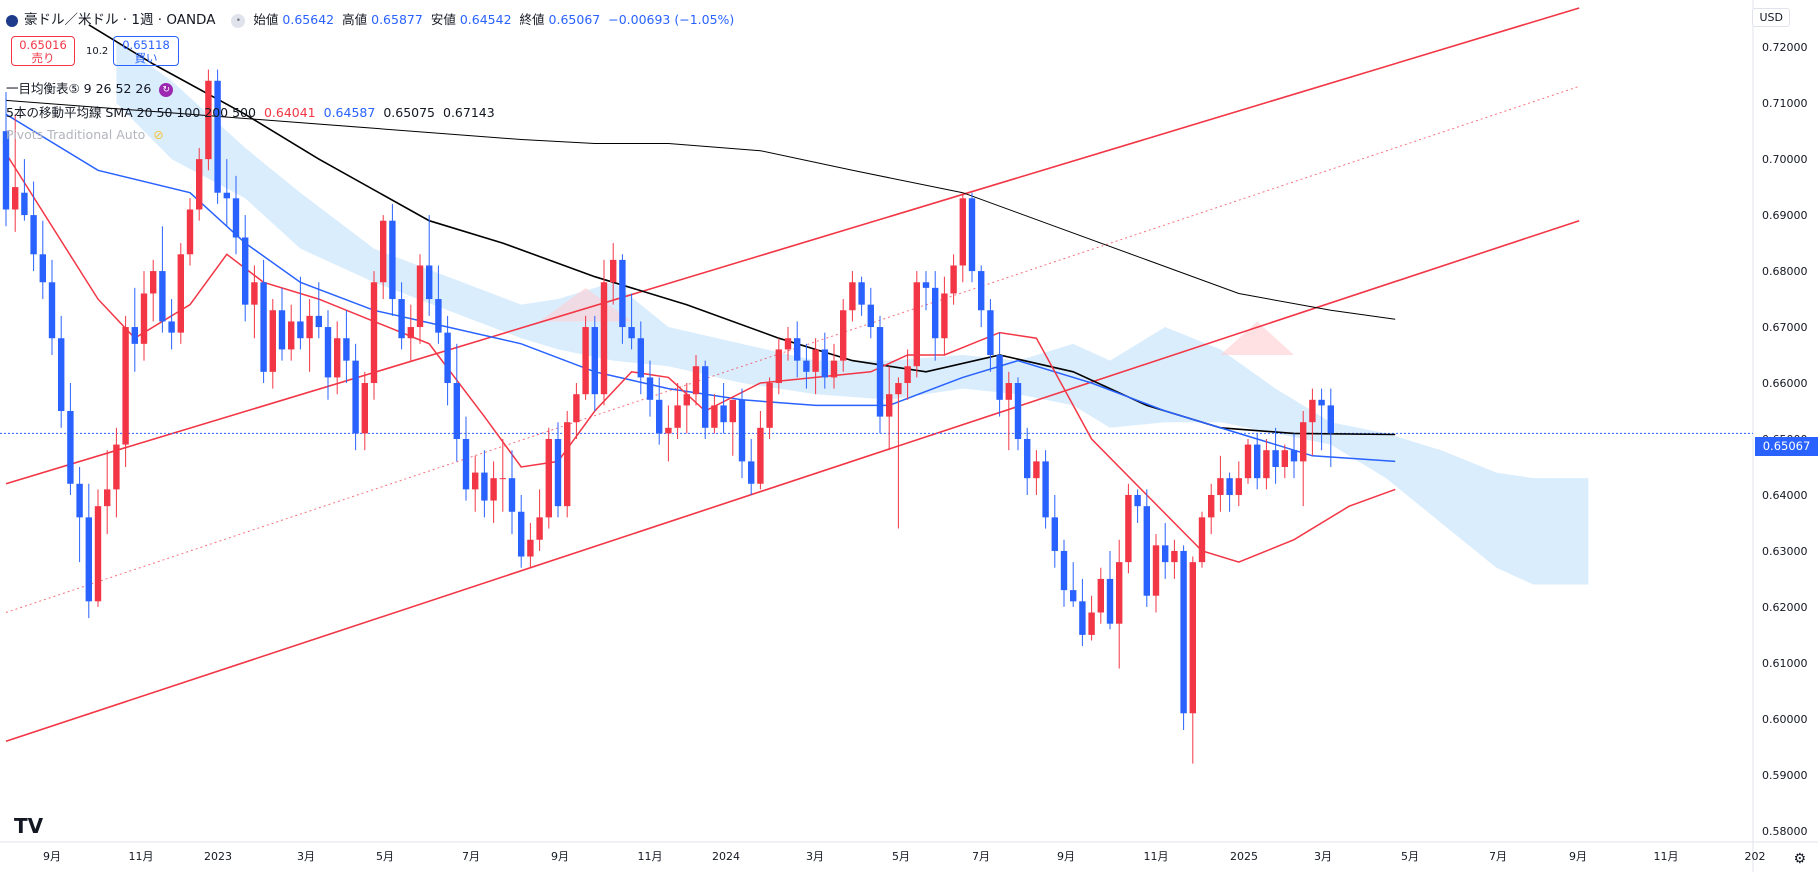 The image size is (1818, 872). I want to click on buy-label: 買い, so click(146, 58).